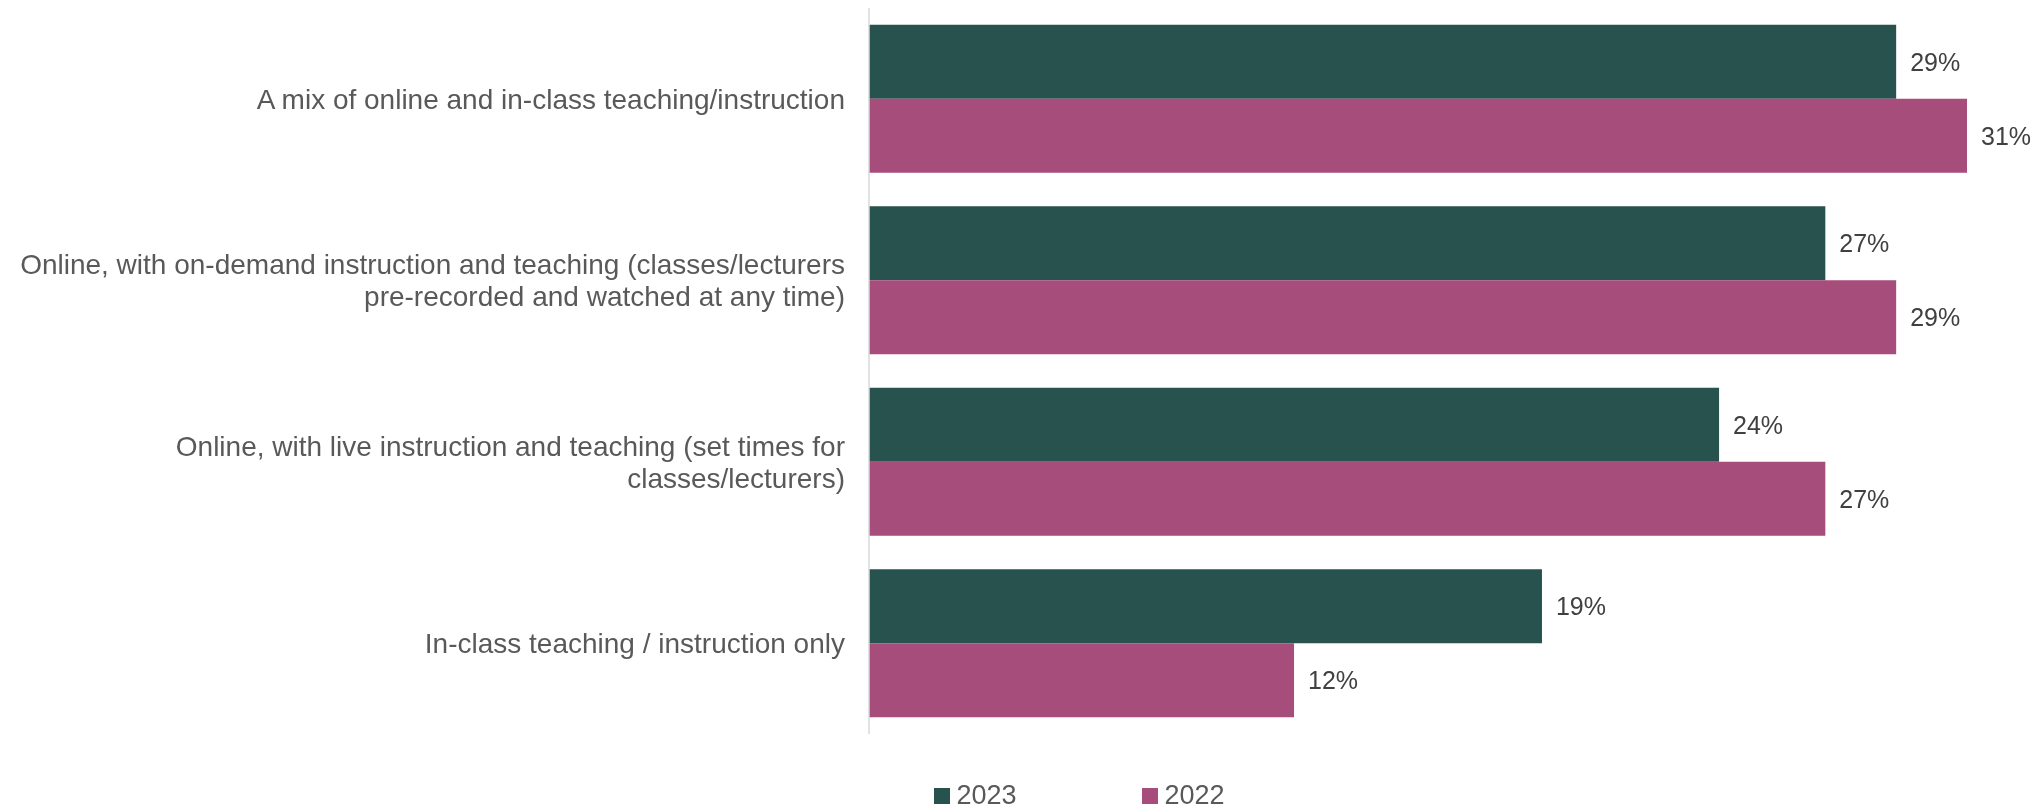 This screenshot has width=2041, height=810. I want to click on data-label: 31%, so click(2006, 135).